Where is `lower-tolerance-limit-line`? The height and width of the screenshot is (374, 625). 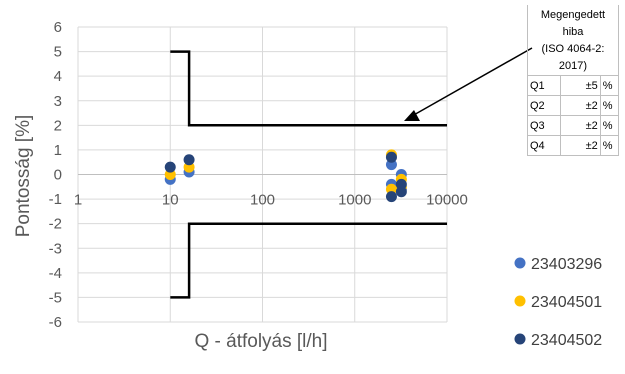 lower-tolerance-limit-line is located at coordinates (308, 260).